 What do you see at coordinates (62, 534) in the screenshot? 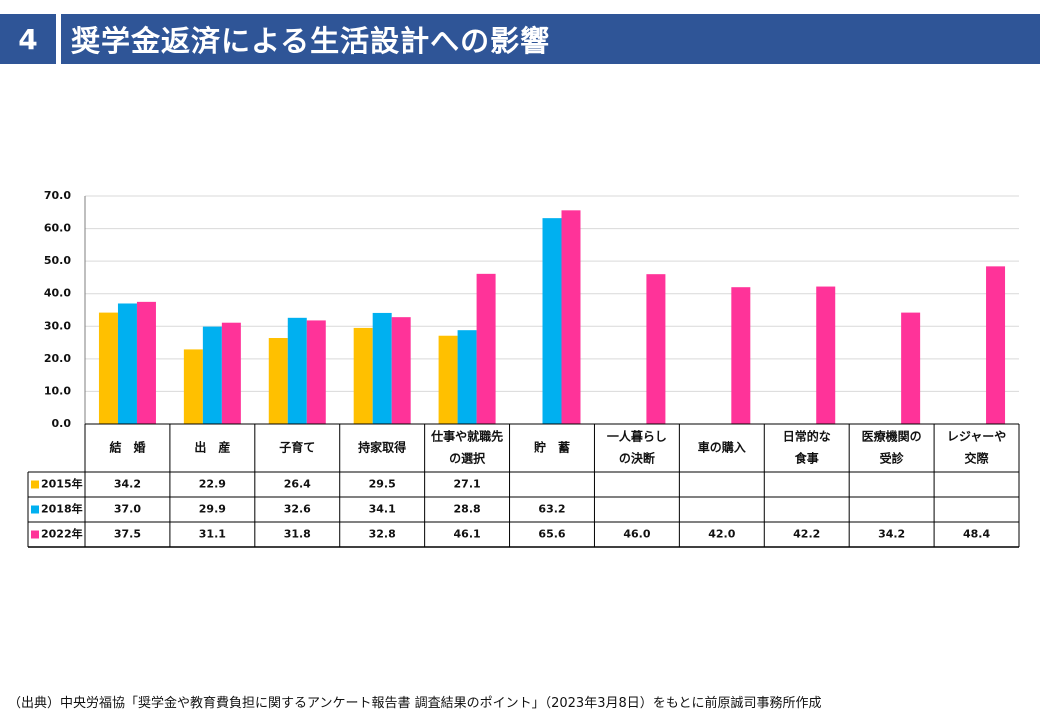
I see `legend-label: 2022年` at bounding box center [62, 534].